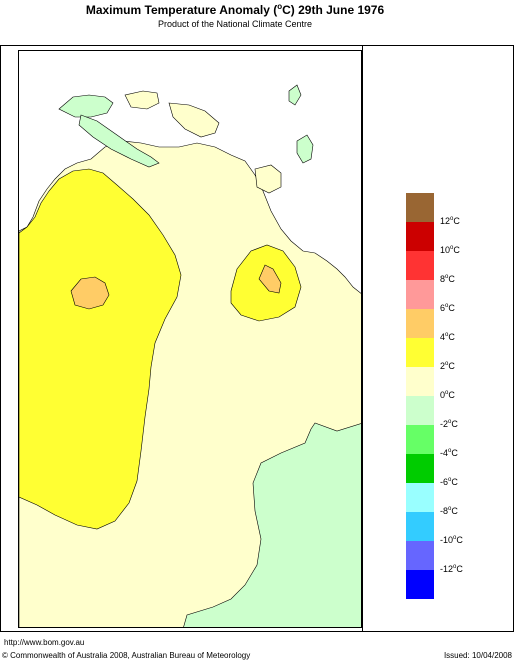  What do you see at coordinates (142, 100) in the screenshot?
I see `island-cobourg` at bounding box center [142, 100].